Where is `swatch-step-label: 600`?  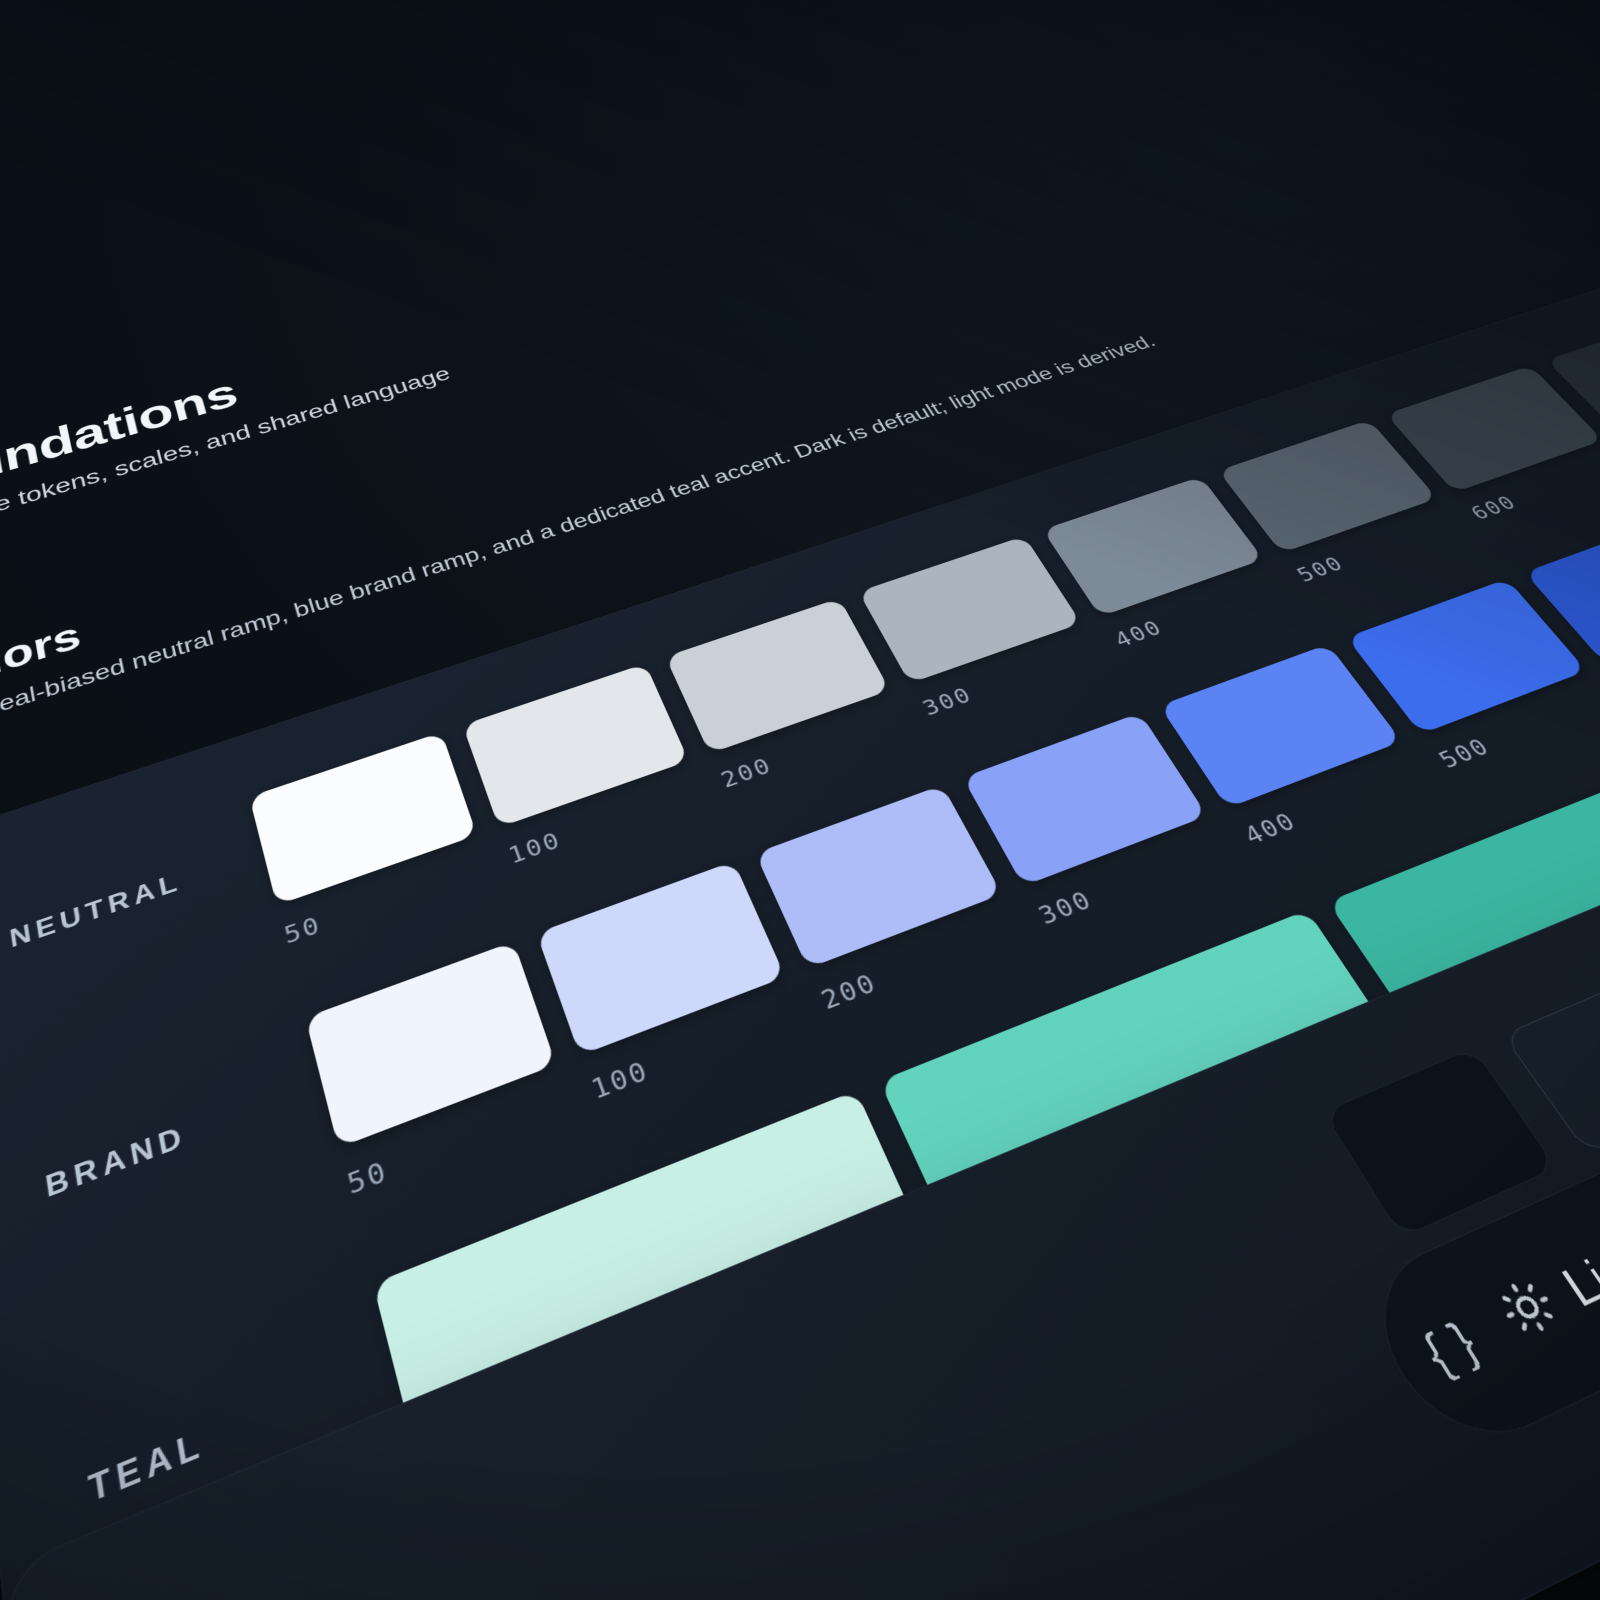
swatch-step-label: 600 is located at coordinates (1494, 508).